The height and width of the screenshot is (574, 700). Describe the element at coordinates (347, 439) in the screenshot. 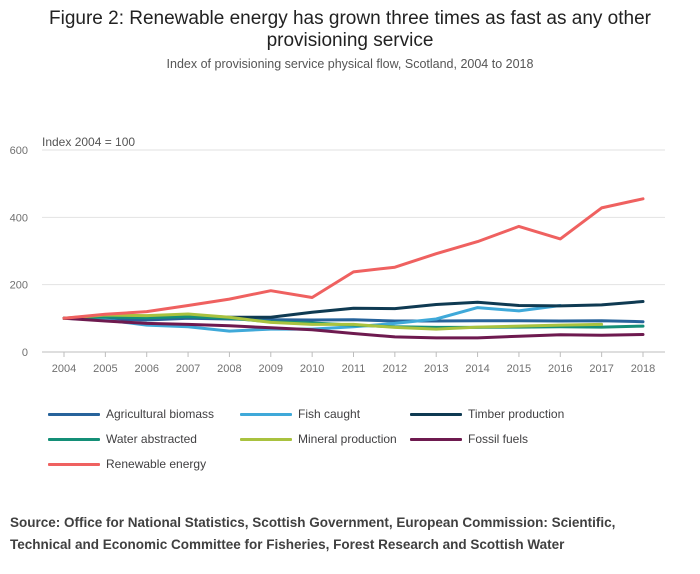

I see `legend-label: Mineral production` at that location.